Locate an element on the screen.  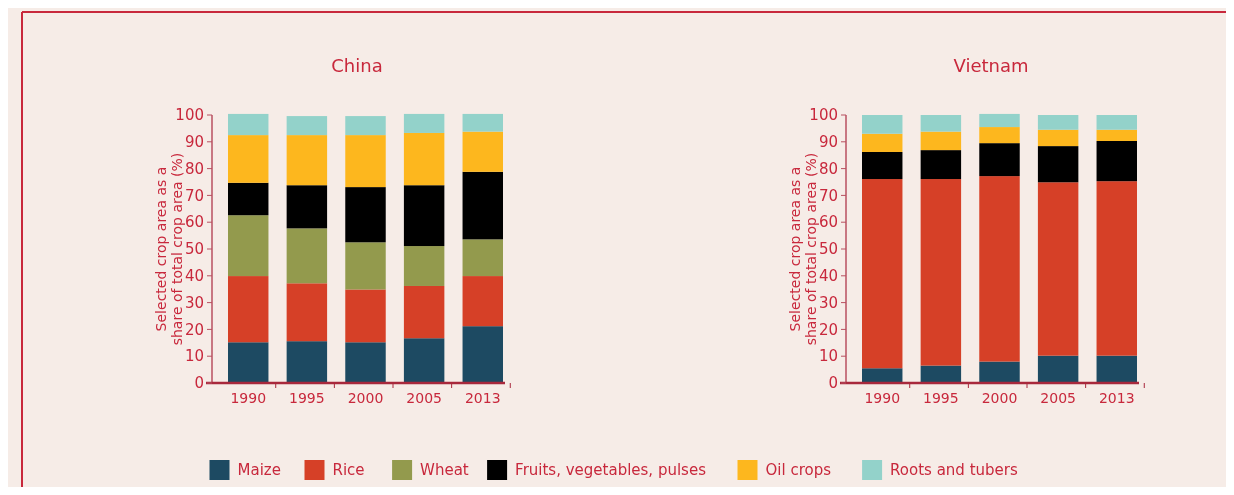
legend-label: Wheat is located at coordinates (444, 470).